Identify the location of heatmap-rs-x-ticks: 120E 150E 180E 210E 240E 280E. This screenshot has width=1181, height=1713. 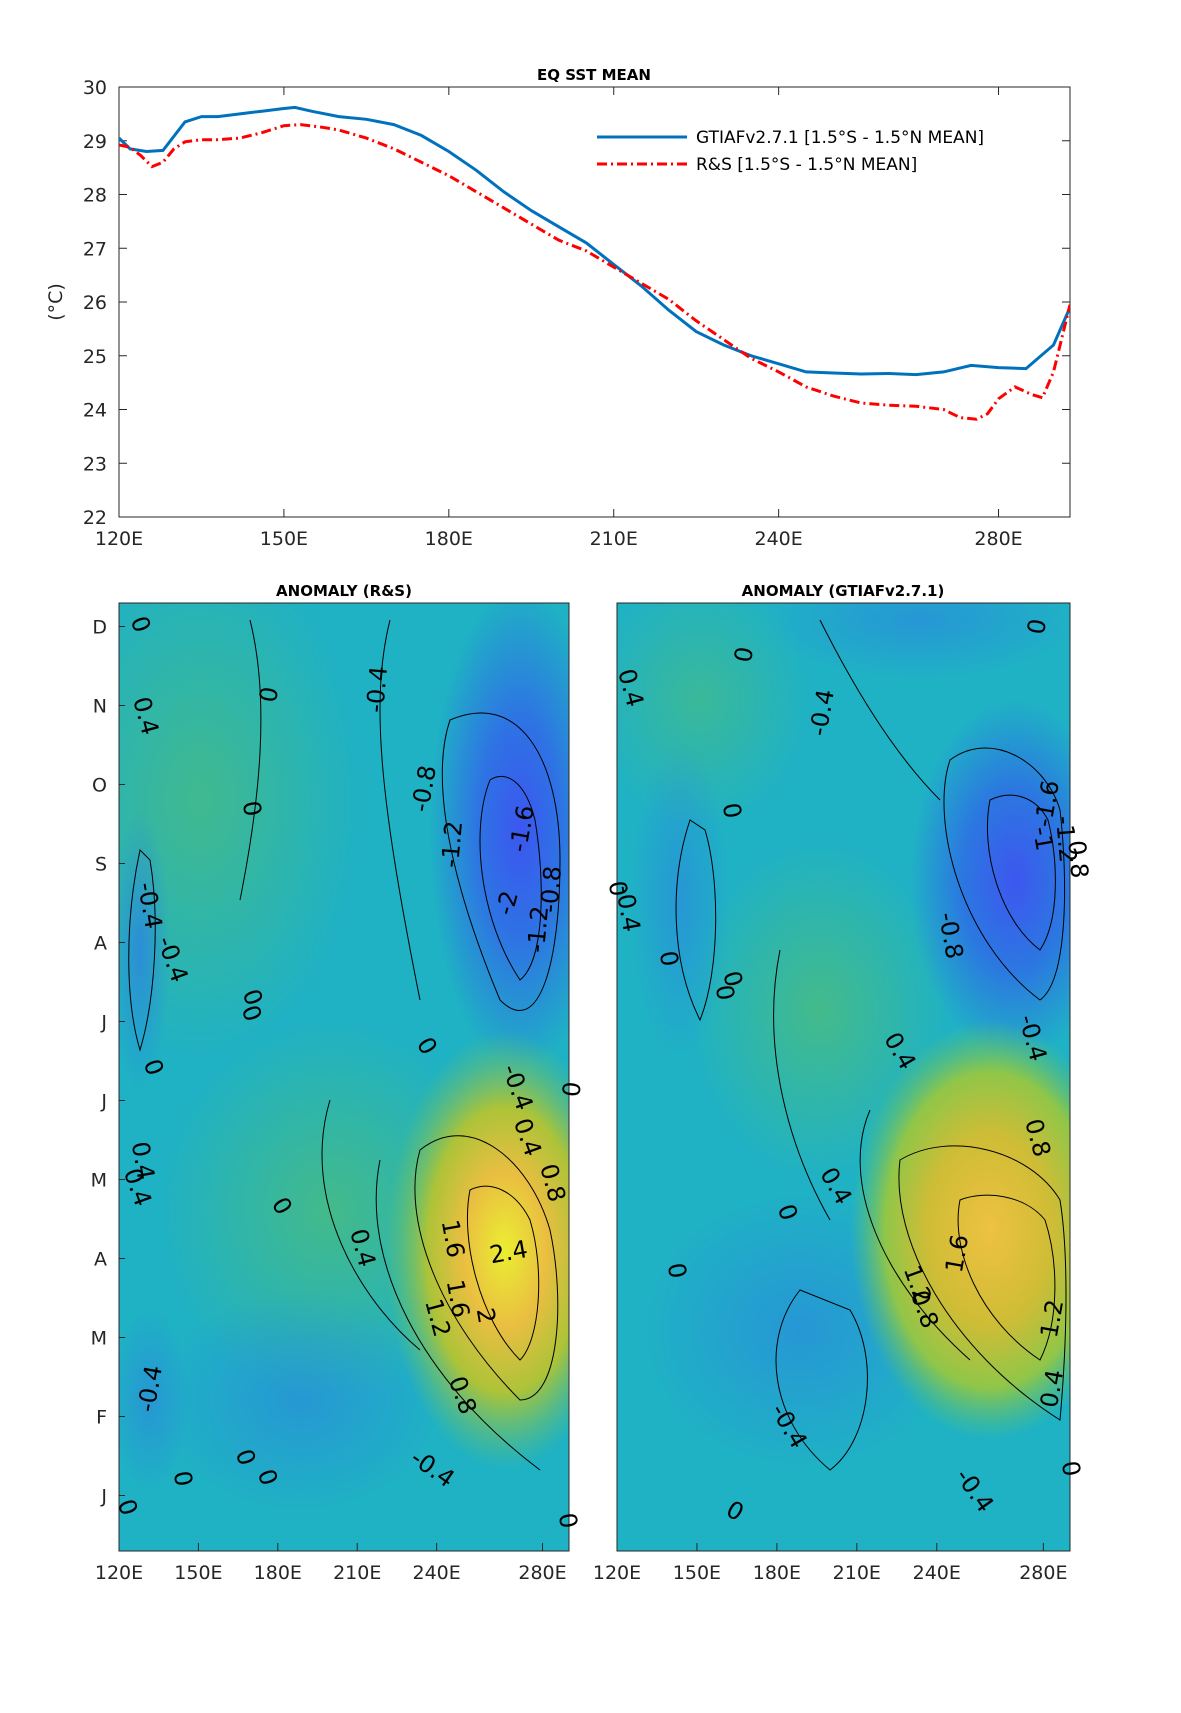
(331, 1563).